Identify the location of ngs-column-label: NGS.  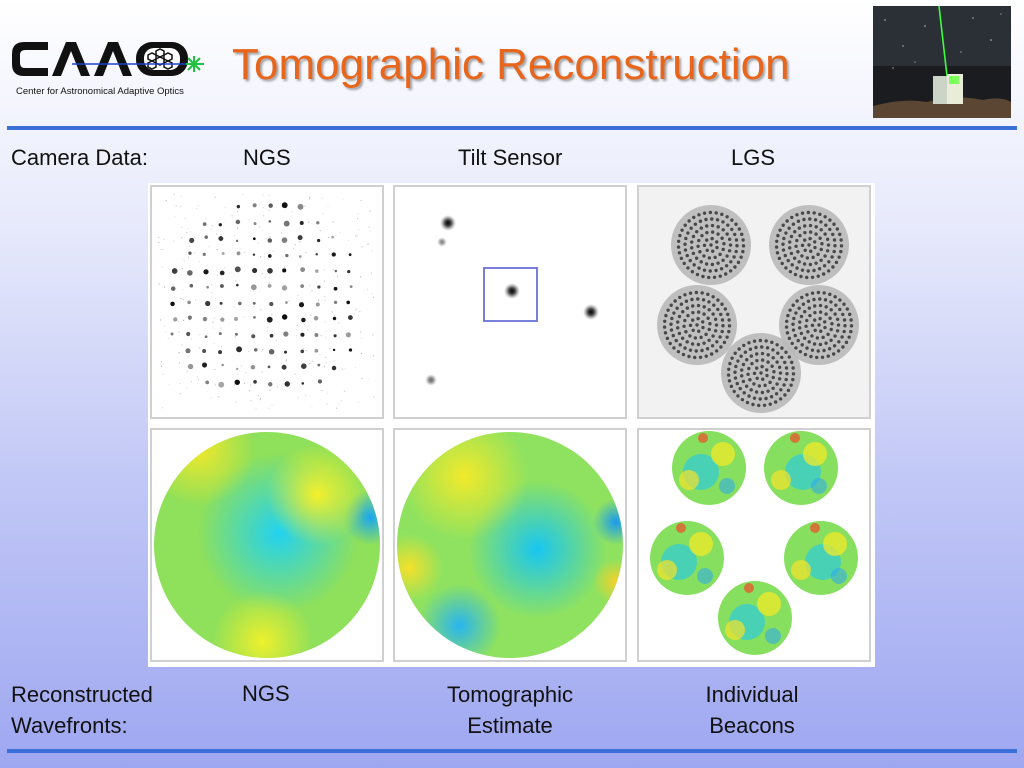
(267, 157).